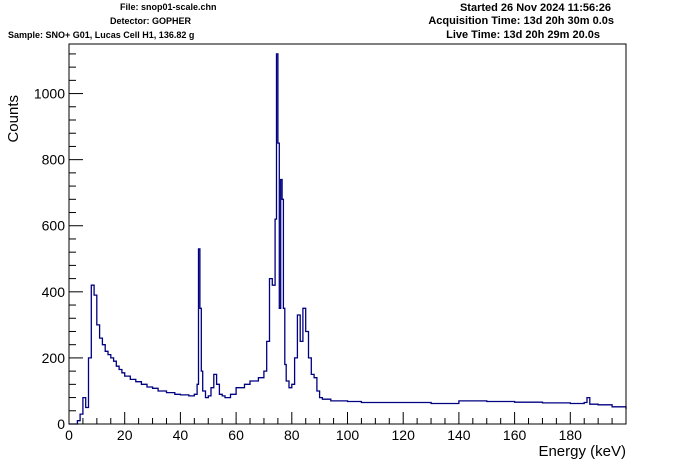 The width and height of the screenshot is (696, 472). What do you see at coordinates (49, 94) in the screenshot?
I see `y-tick-label: 1000` at bounding box center [49, 94].